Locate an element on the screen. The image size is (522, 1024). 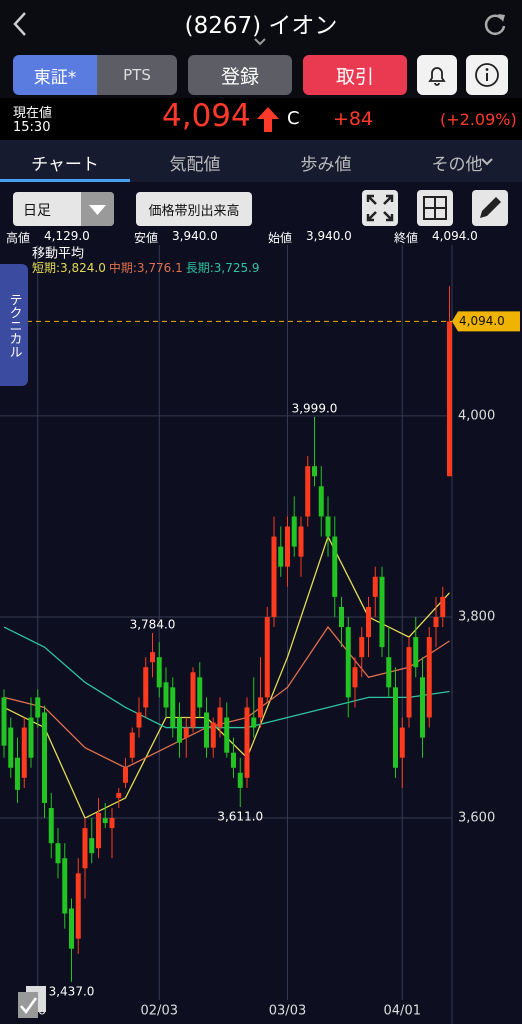
tab-bar is located at coordinates (261, 161).